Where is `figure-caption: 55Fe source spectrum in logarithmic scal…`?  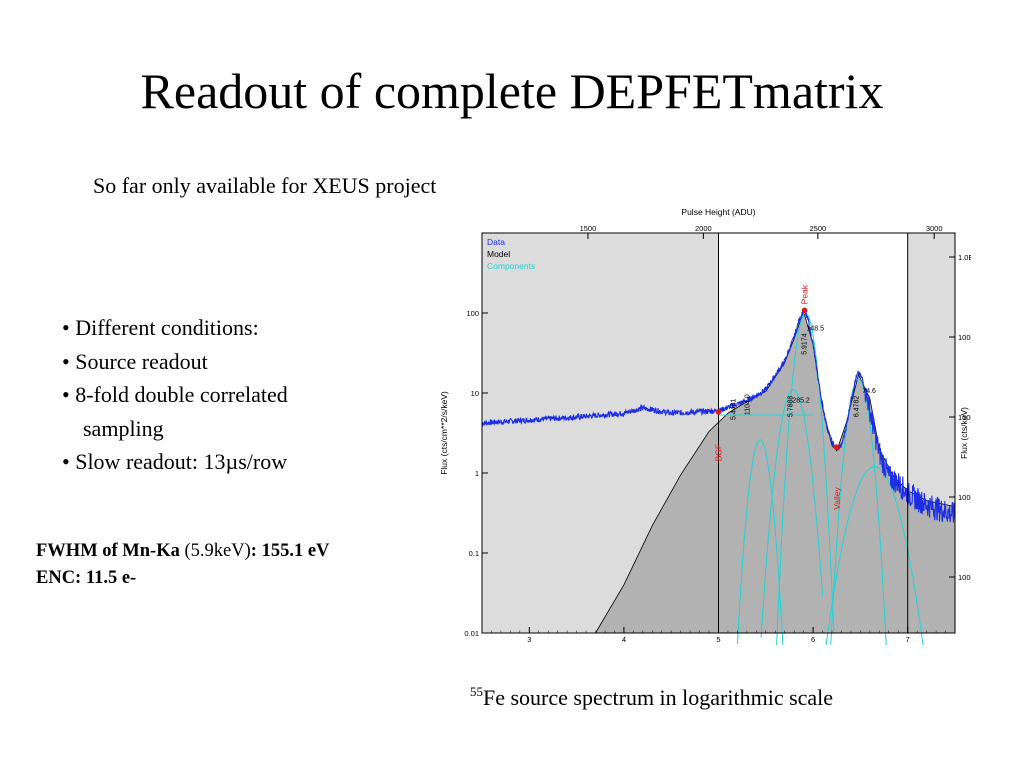 figure-caption: 55Fe source spectrum in logarithmic scal… is located at coordinates (651, 697).